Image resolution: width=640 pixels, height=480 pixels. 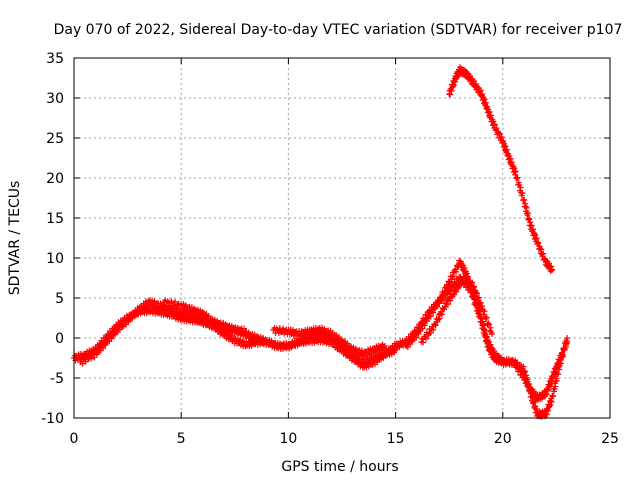 I want to click on x-tick-label: 0, so click(x=74, y=439).